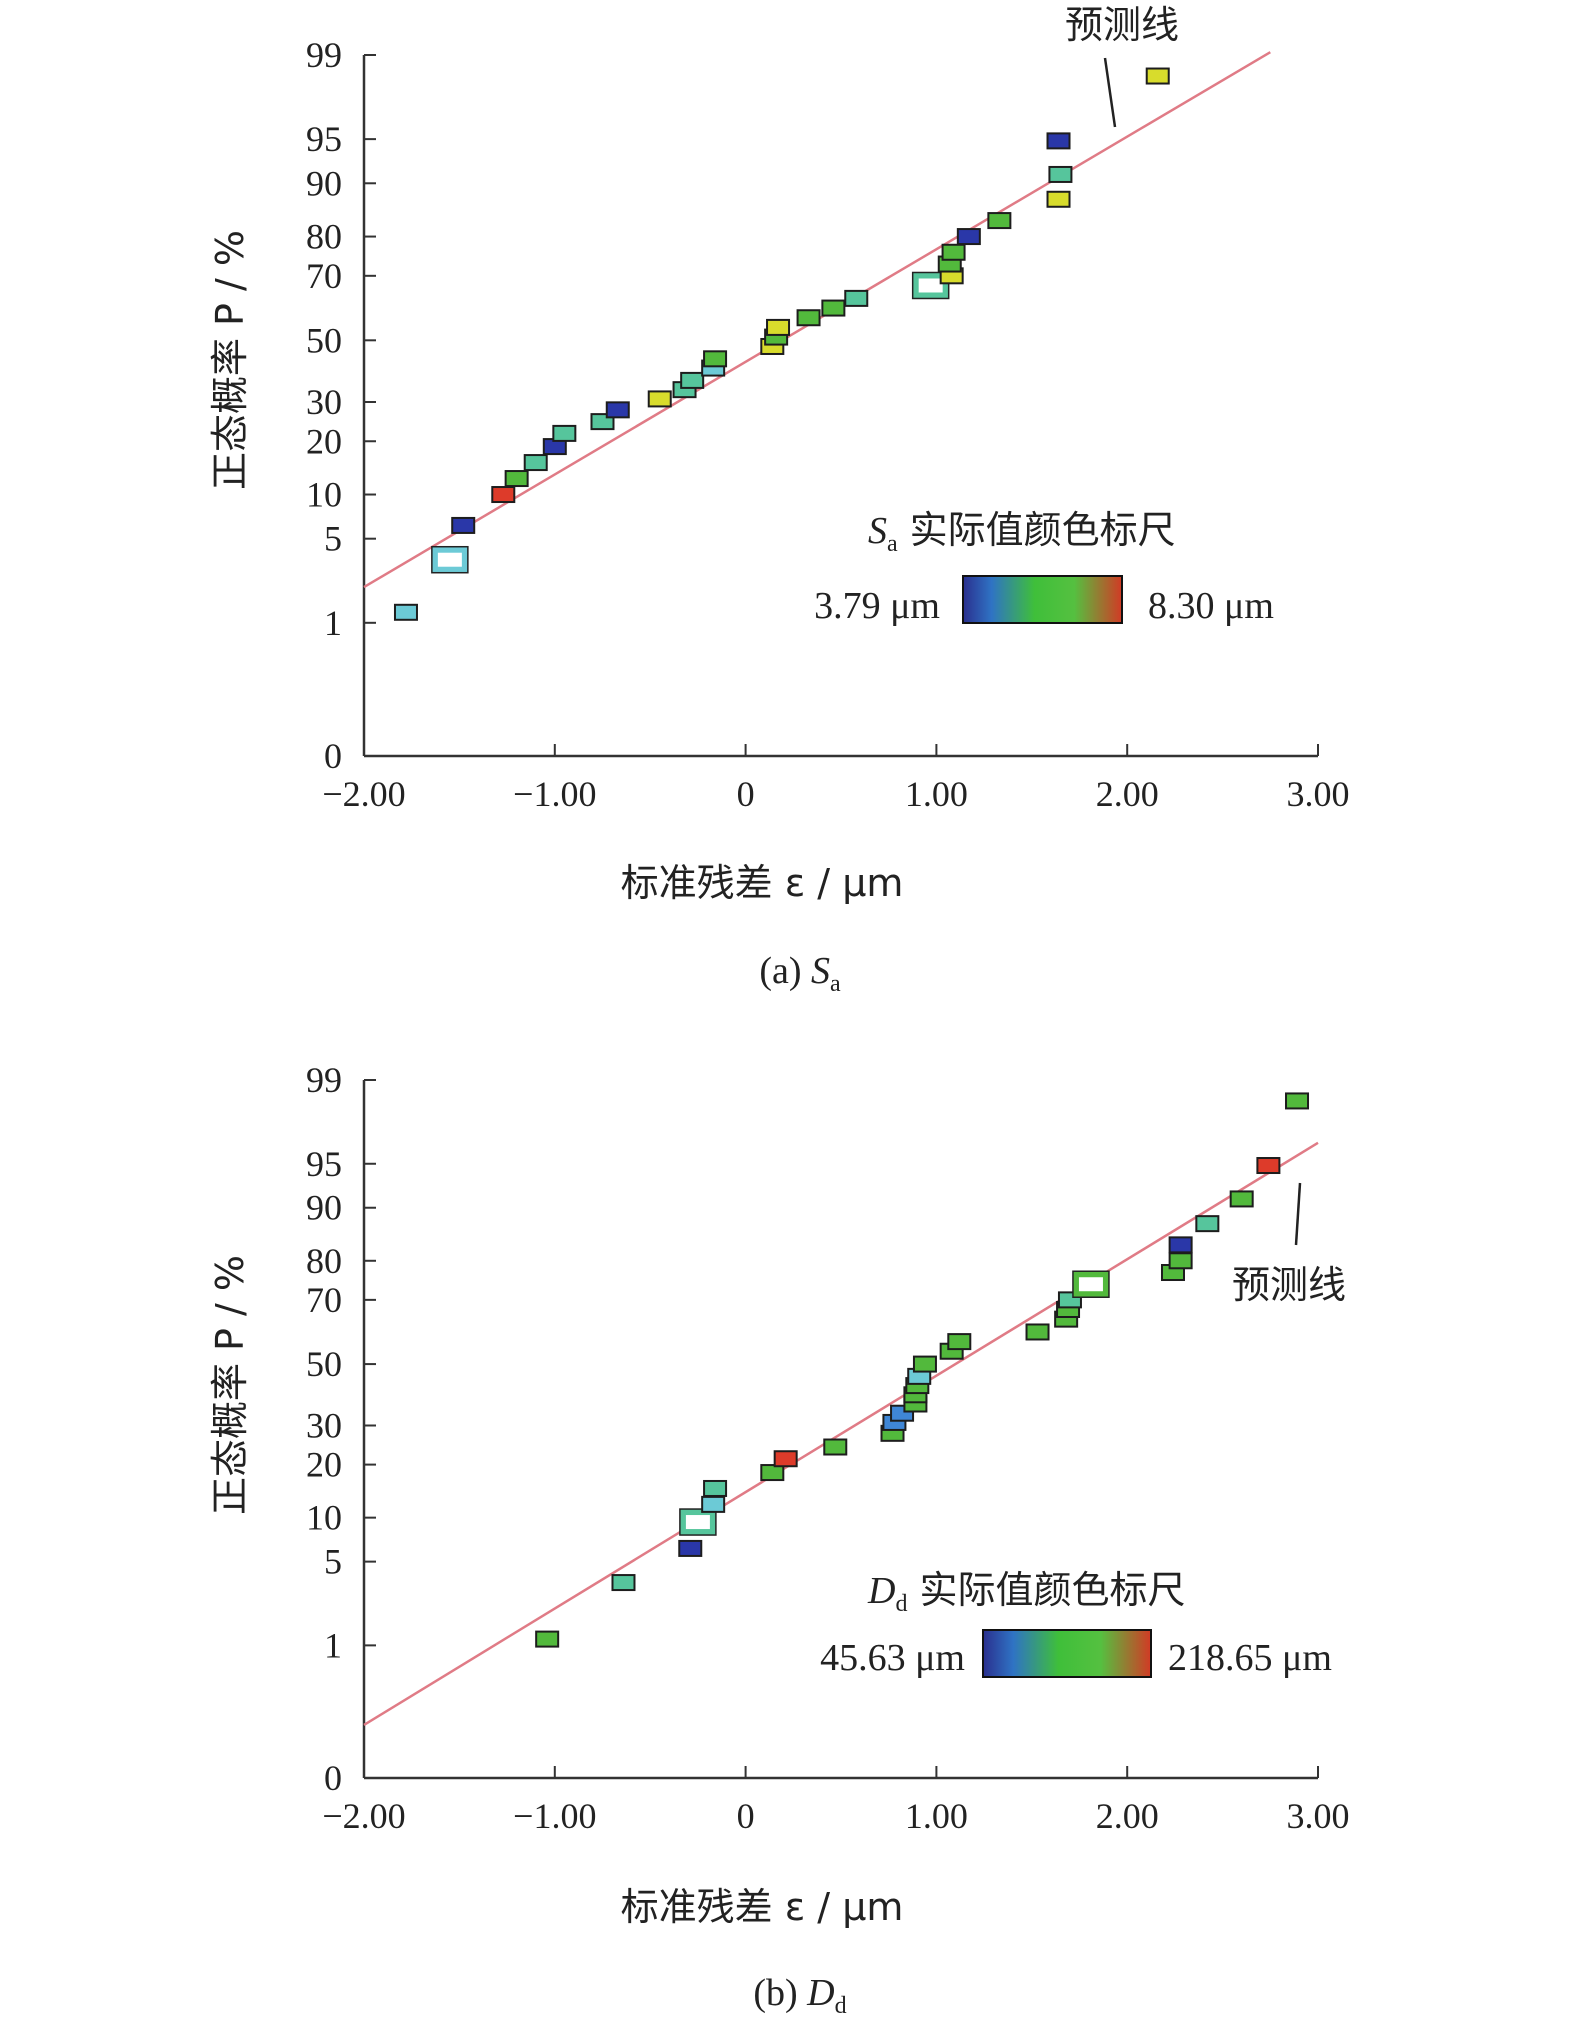 This screenshot has height=2018, width=1575. What do you see at coordinates (554, 794) in the screenshot?
I see `panel-a-x-tick-label: −1.00` at bounding box center [554, 794].